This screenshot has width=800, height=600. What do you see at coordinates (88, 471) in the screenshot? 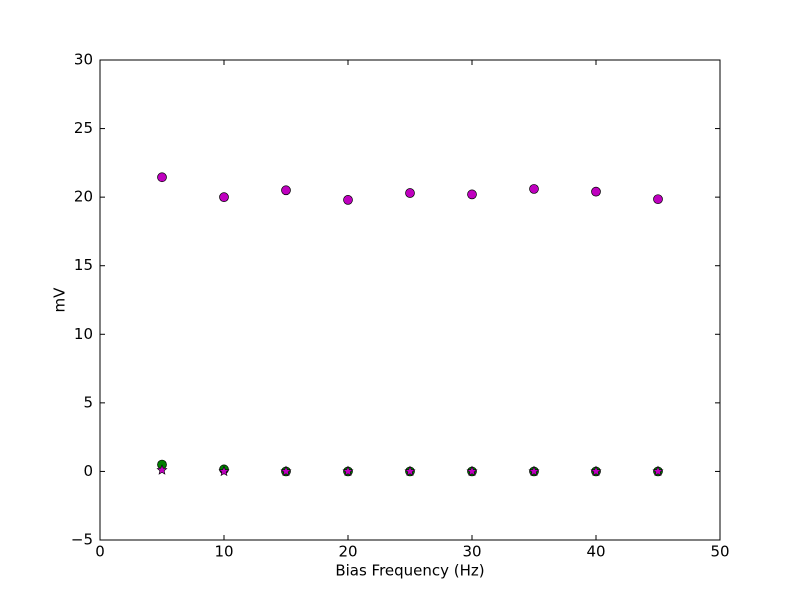
I see `y-tick-label: 0` at bounding box center [88, 471].